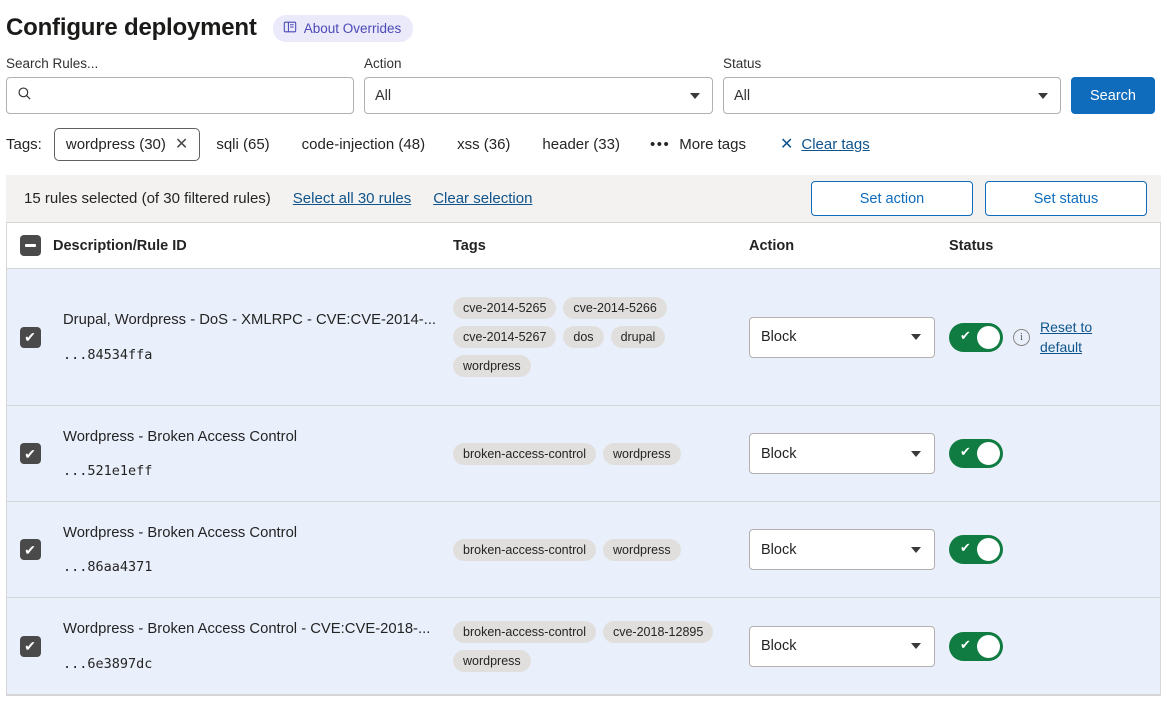 The height and width of the screenshot is (718, 1167). I want to click on rule-id: ...521e1eff, so click(108, 471).